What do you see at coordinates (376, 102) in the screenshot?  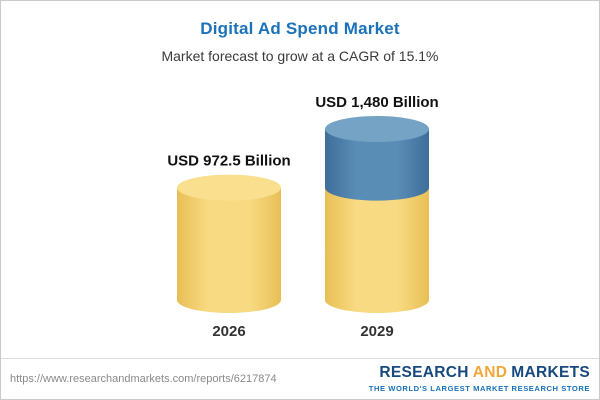 I see `value-label-2029: USD 1,480 Billion` at bounding box center [376, 102].